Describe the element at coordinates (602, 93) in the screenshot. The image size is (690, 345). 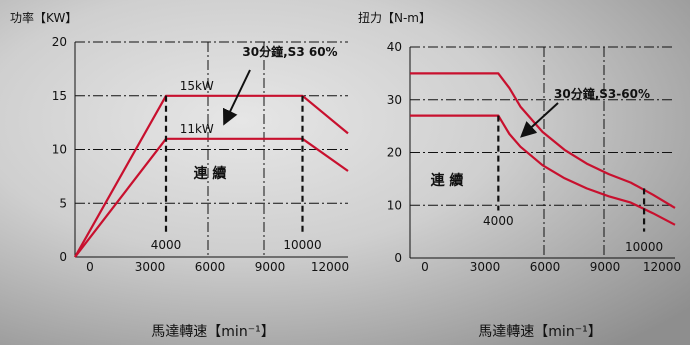
I see `callout-label: 30分鐘,S3-60%` at that location.